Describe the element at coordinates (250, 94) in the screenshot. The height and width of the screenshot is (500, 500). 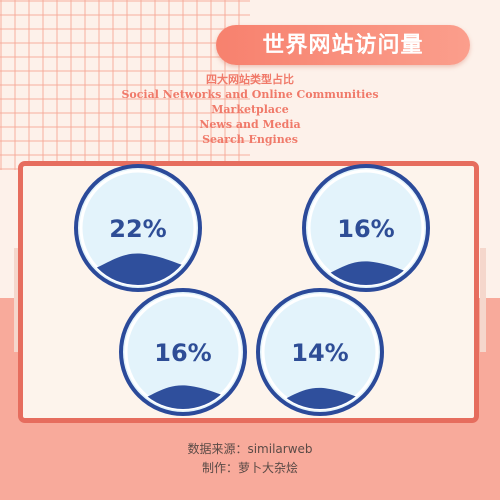
I see `legend-entry-social: Social Networks and Online Communities` at that location.